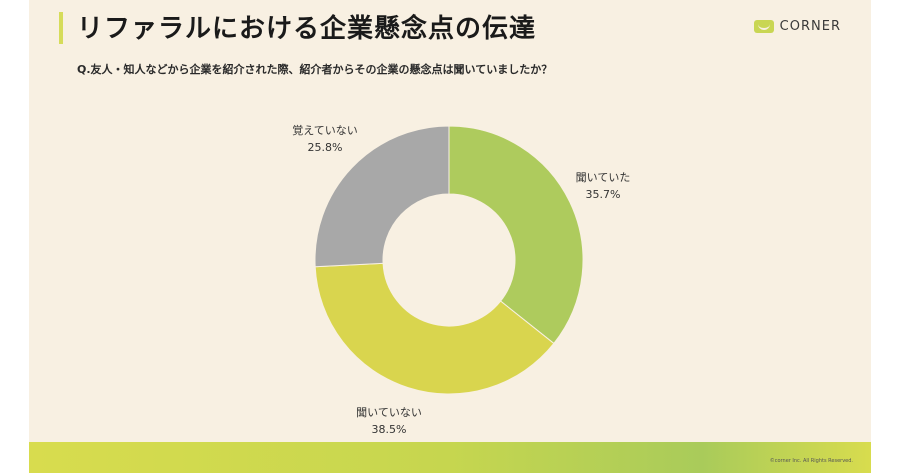 Image resolution: width=900 pixels, height=473 pixels. What do you see at coordinates (516, 235) in the screenshot?
I see `slice-heard` at bounding box center [516, 235].